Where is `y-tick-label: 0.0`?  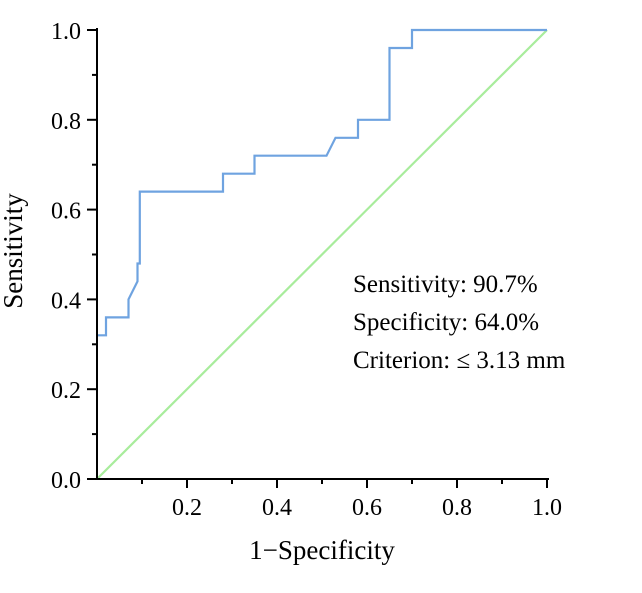
y-tick-label: 0.0 is located at coordinates (66, 481).